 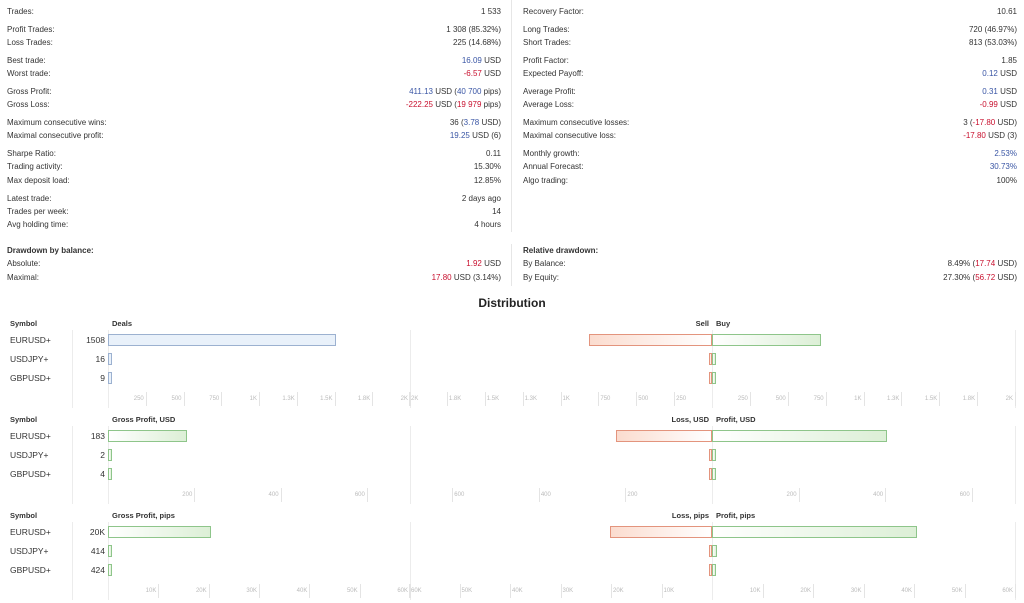 I want to click on stat-value-part: 720 (46.97%), so click(x=992, y=29).